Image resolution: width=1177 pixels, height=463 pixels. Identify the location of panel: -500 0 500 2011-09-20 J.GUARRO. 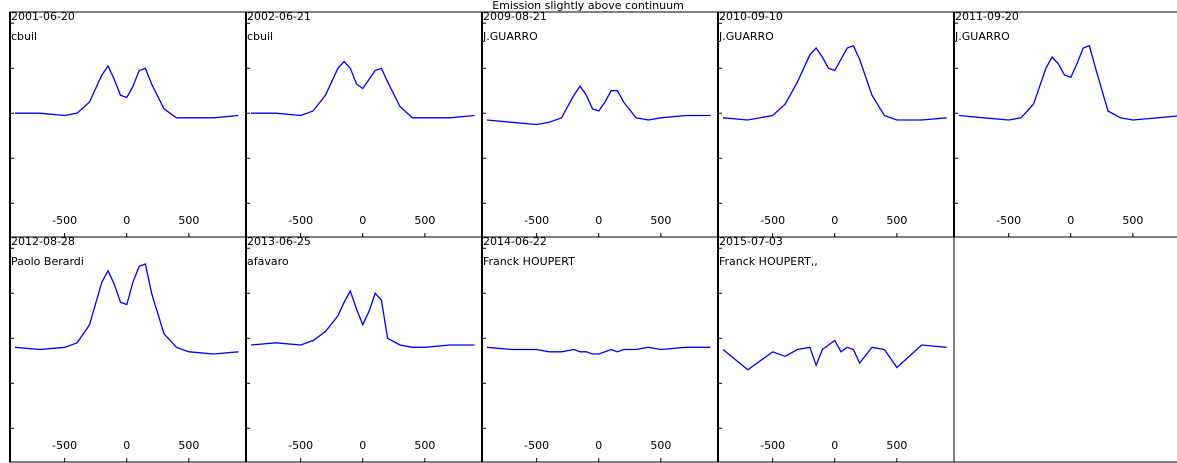
(1065, 123).